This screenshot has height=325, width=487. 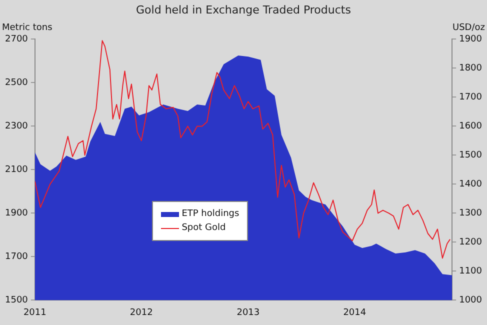 I want to click on y2-tick-label: 1900, so click(x=470, y=39).